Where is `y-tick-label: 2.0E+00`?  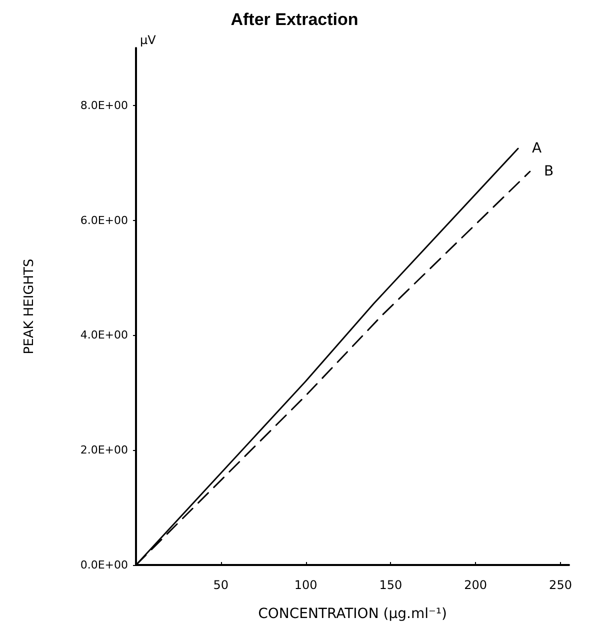 y-tick-label: 2.0E+00 is located at coordinates (104, 450).